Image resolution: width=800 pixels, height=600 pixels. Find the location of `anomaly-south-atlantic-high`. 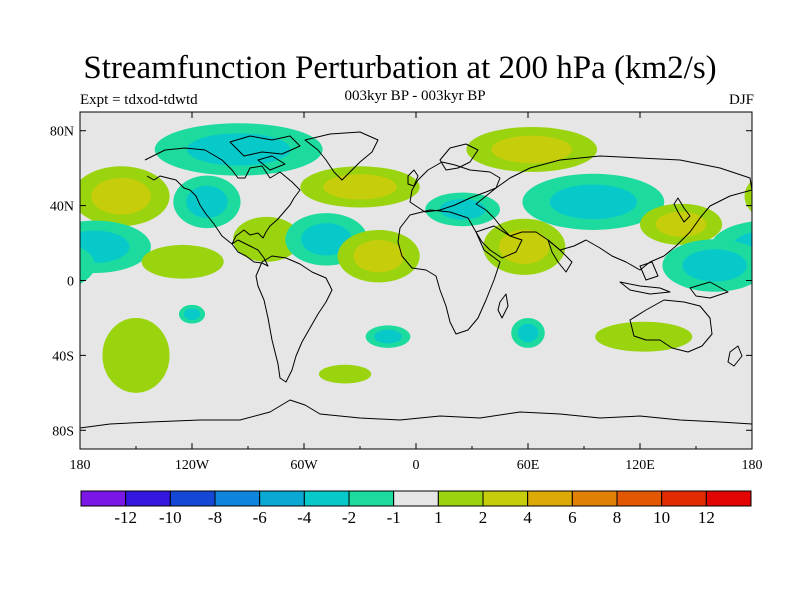

anomaly-south-atlantic-high is located at coordinates (345, 374).